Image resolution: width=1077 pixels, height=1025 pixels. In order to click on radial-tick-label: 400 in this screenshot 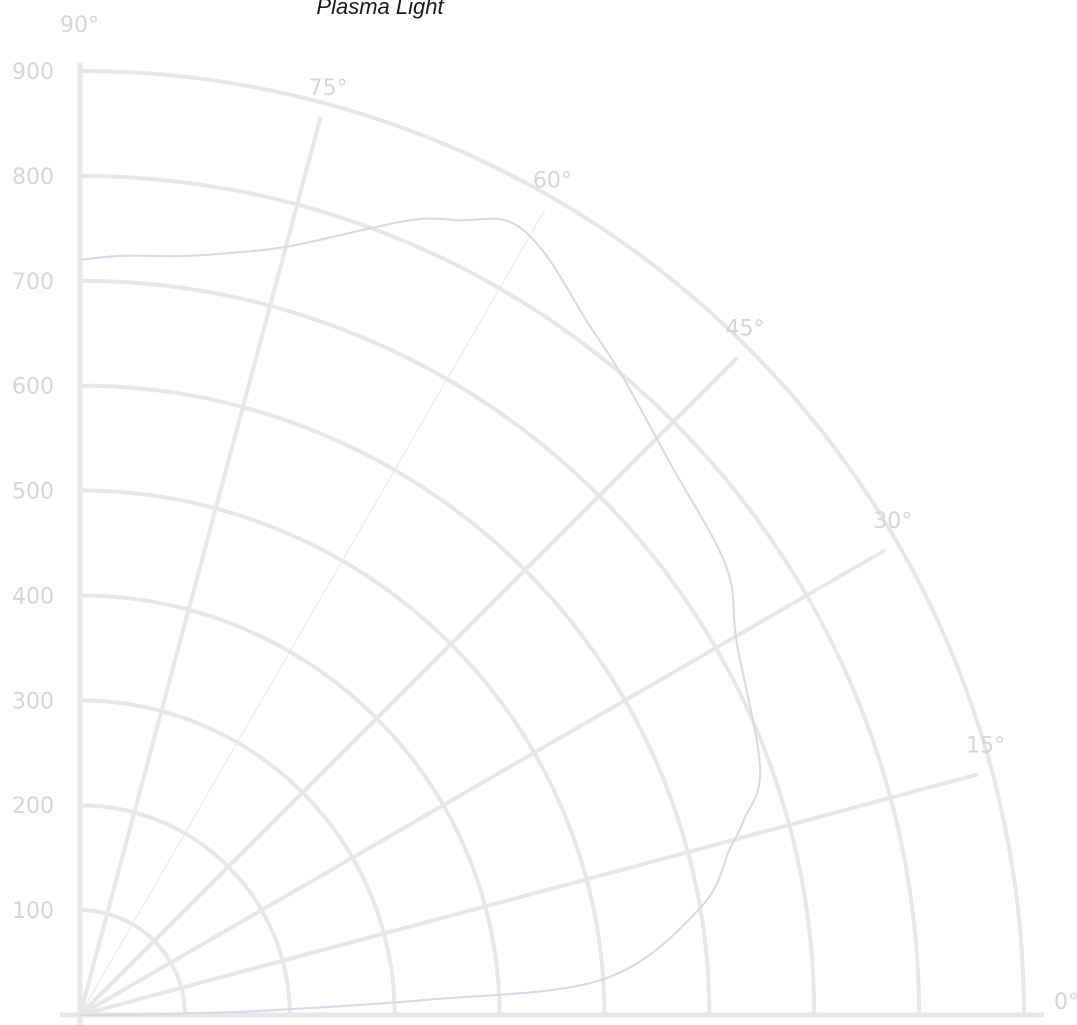, I will do `click(33, 596)`.